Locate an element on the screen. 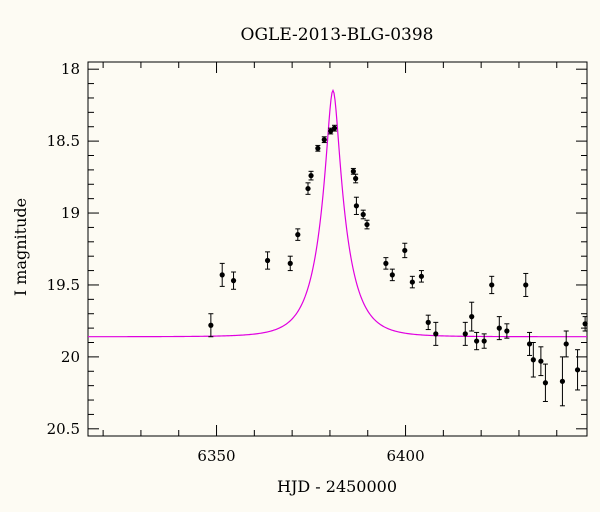  y-tick-label: 19 is located at coordinates (70, 213).